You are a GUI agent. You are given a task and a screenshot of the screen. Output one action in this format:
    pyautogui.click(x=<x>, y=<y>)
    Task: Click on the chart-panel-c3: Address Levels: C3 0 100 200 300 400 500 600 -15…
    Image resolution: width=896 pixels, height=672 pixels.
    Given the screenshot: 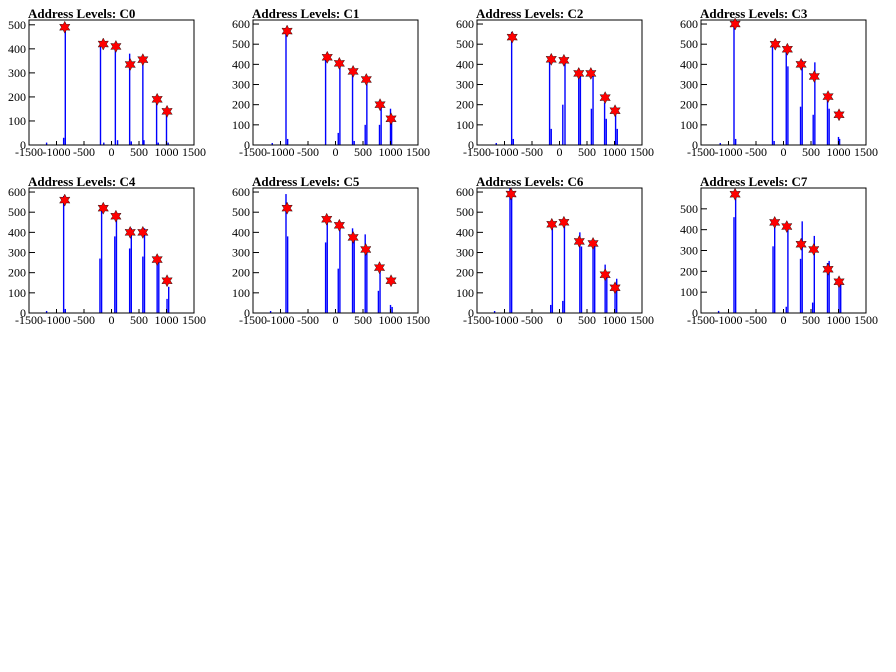 What is the action you would take?
    pyautogui.click(x=779, y=82)
    